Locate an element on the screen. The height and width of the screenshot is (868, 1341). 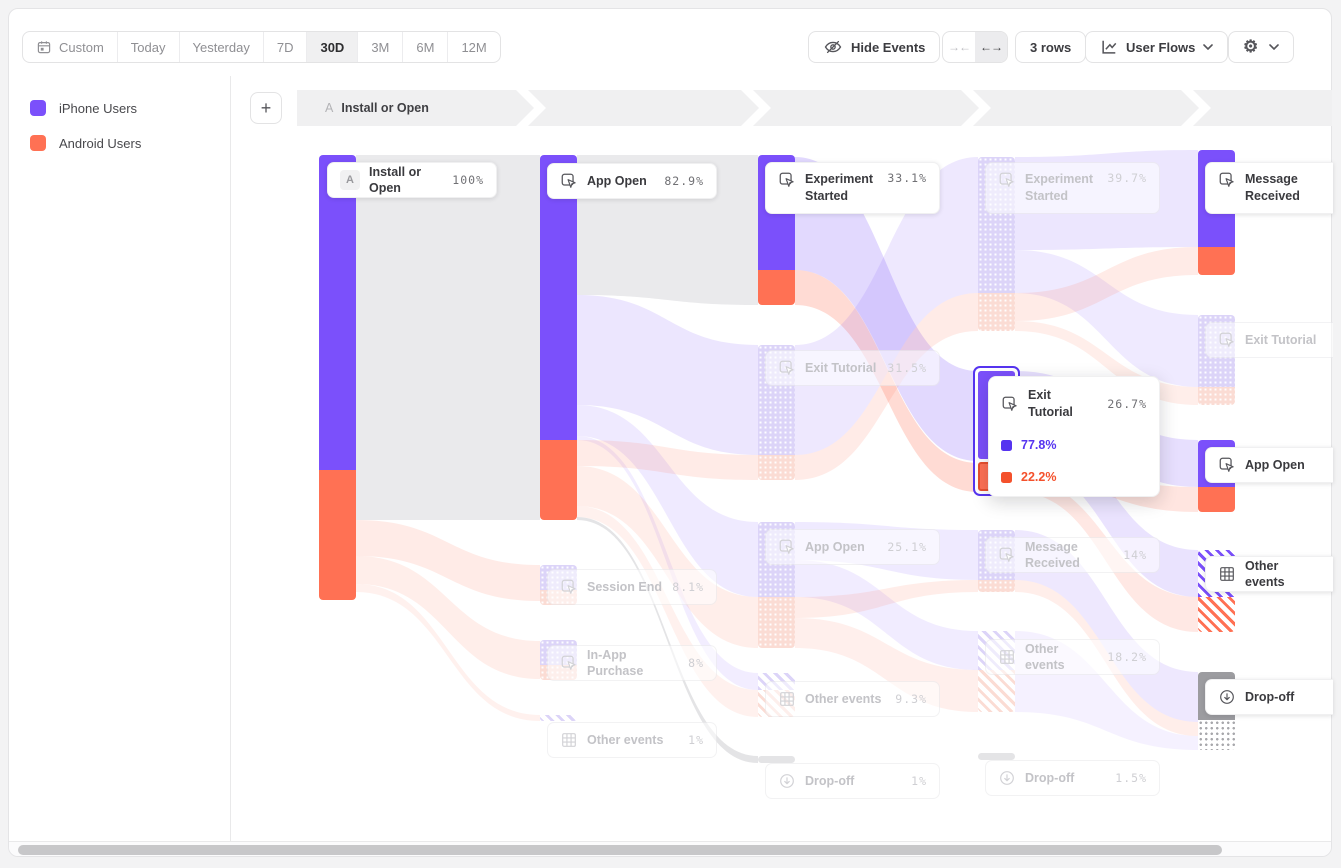
date-range-label: 6M is located at coordinates (425, 47).